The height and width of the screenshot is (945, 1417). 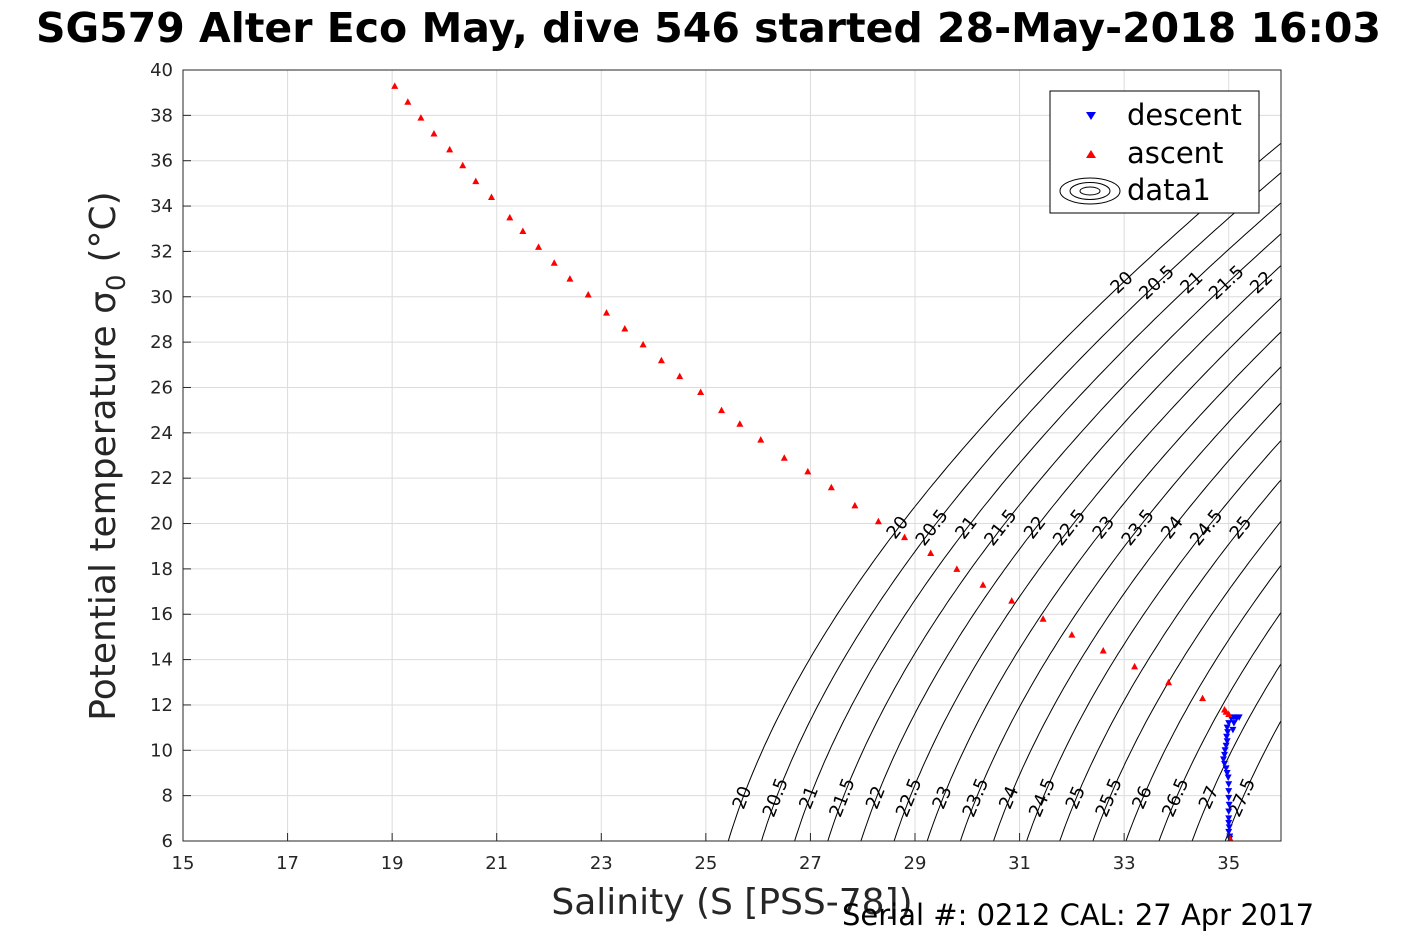 I want to click on y-axis-label-subscript: 0, so click(x=117, y=282).